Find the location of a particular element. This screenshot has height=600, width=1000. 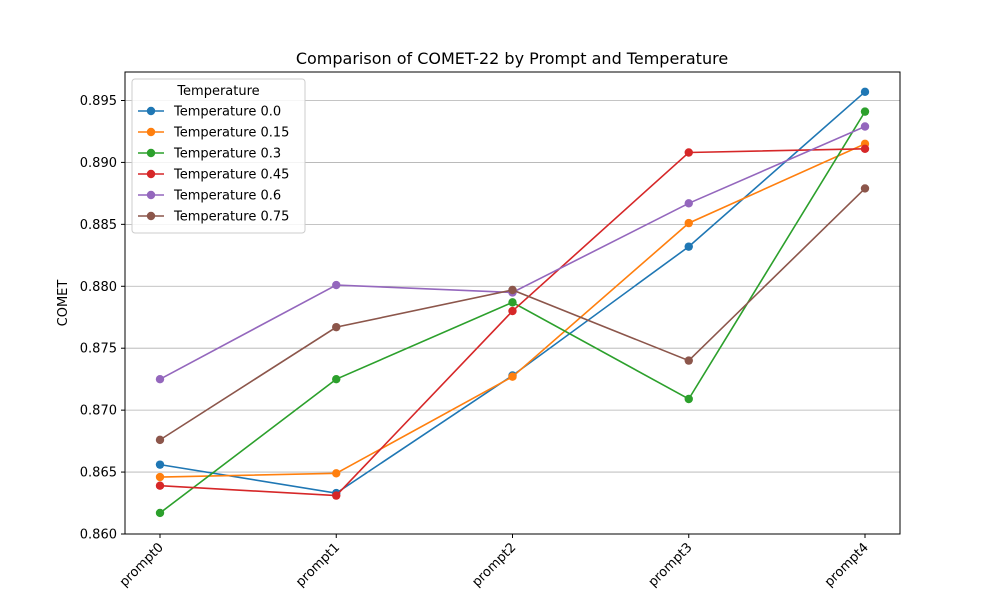

legend-entry: Temperature 0.3 is located at coordinates (227, 154).